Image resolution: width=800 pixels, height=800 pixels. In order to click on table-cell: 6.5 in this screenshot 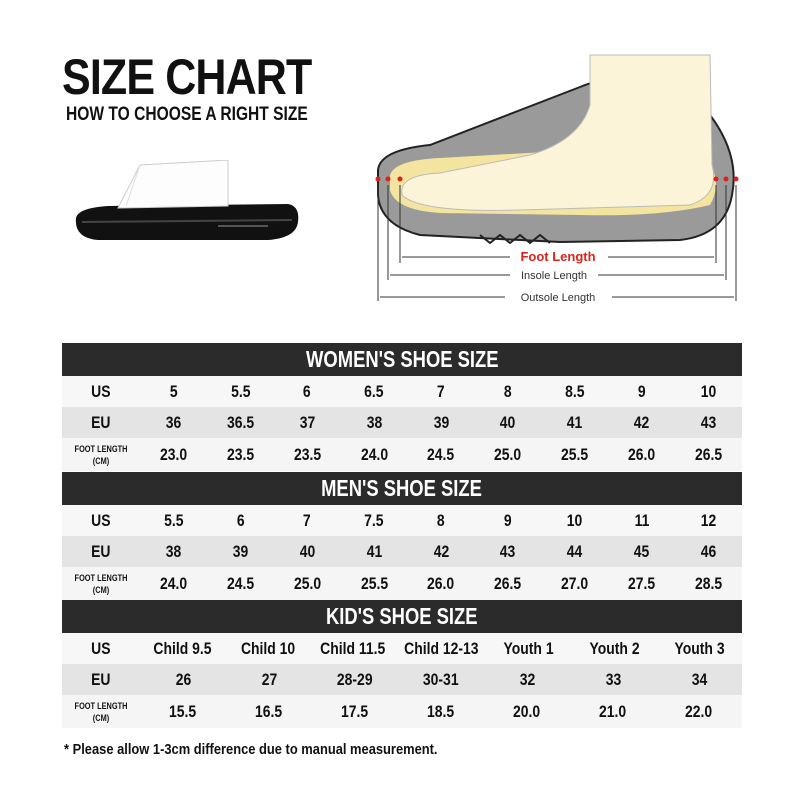, I will do `click(374, 391)`.